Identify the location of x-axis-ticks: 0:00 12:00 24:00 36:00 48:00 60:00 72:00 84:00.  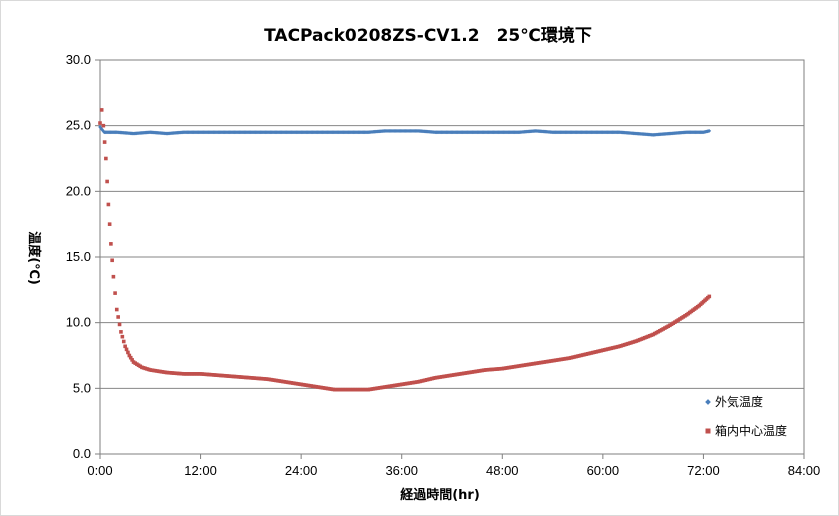
(453, 466).